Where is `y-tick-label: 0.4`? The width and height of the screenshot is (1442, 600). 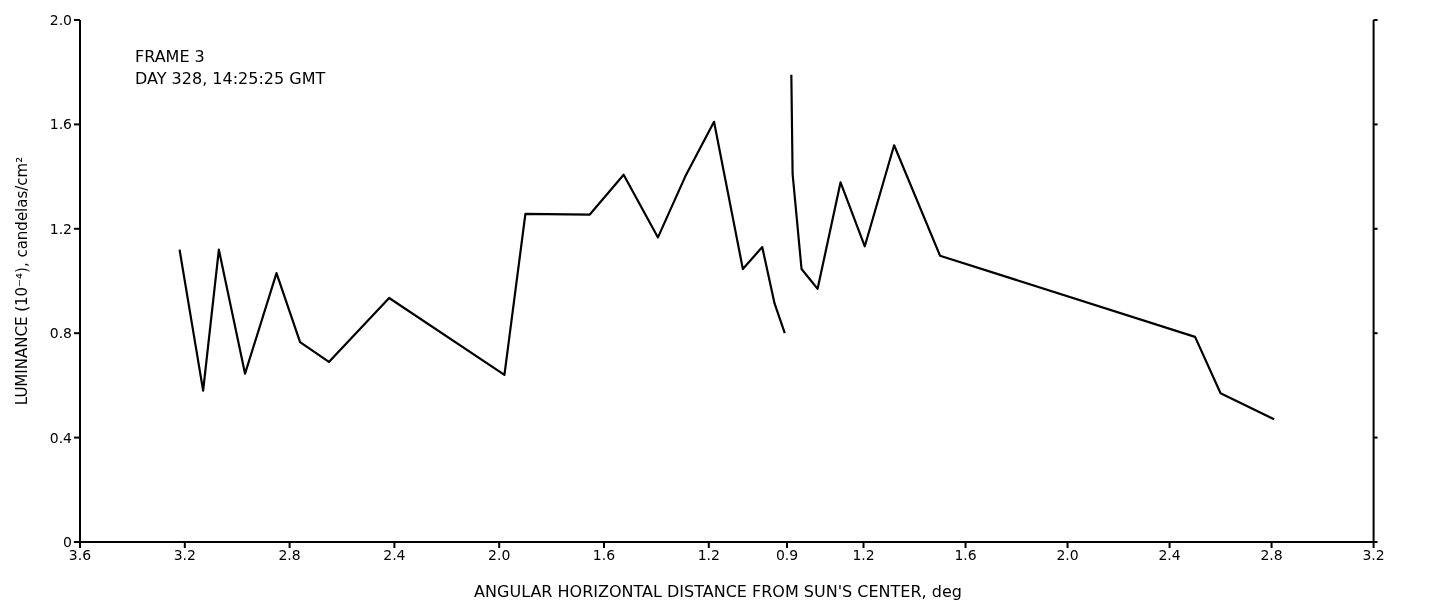 y-tick-label: 0.4 is located at coordinates (61, 437).